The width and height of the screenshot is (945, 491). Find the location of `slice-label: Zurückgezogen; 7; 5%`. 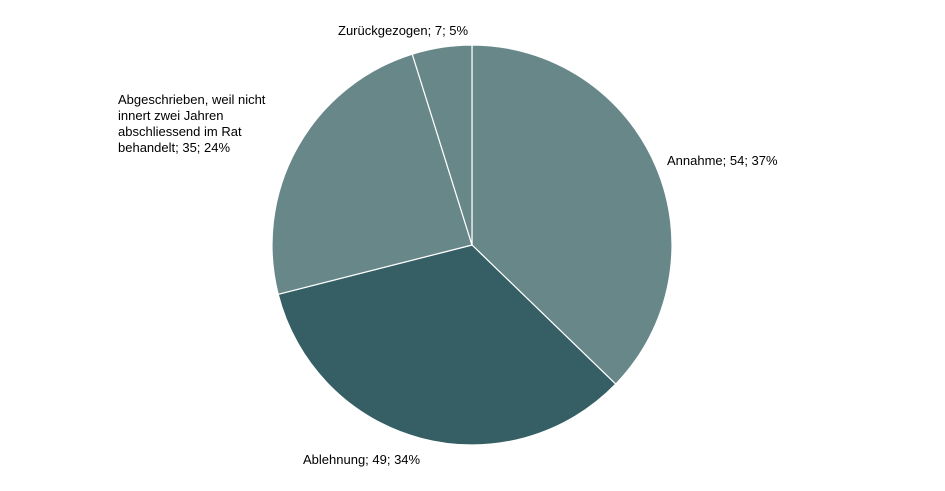

slice-label: Zurückgezogen; 7; 5% is located at coordinates (403, 30).